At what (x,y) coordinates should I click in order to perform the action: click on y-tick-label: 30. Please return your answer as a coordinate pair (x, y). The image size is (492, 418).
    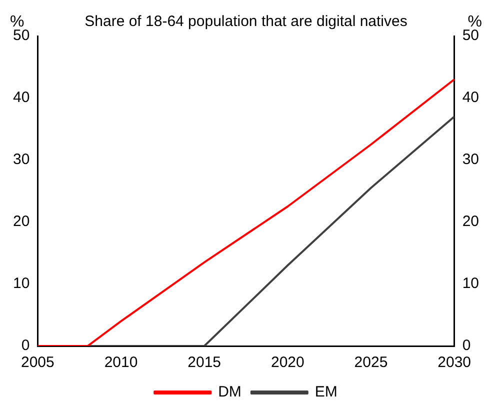
    Looking at the image, I should click on (21, 159).